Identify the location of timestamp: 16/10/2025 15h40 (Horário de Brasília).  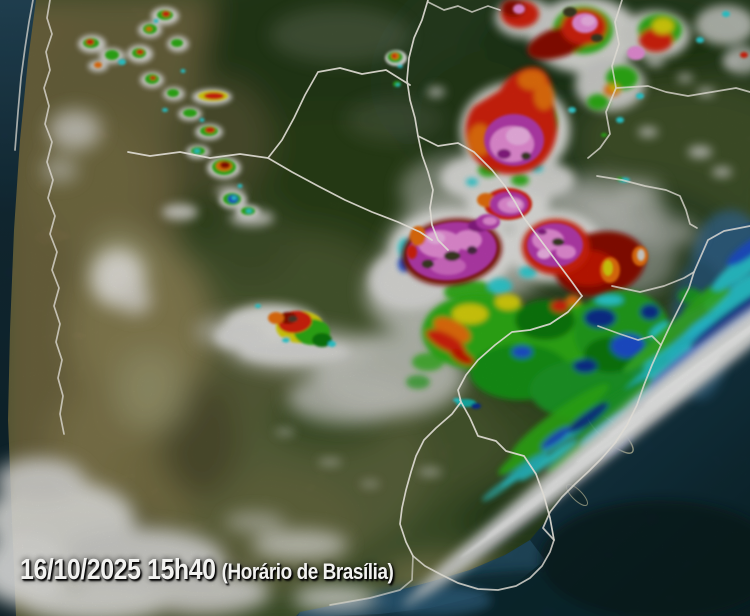
(207, 570).